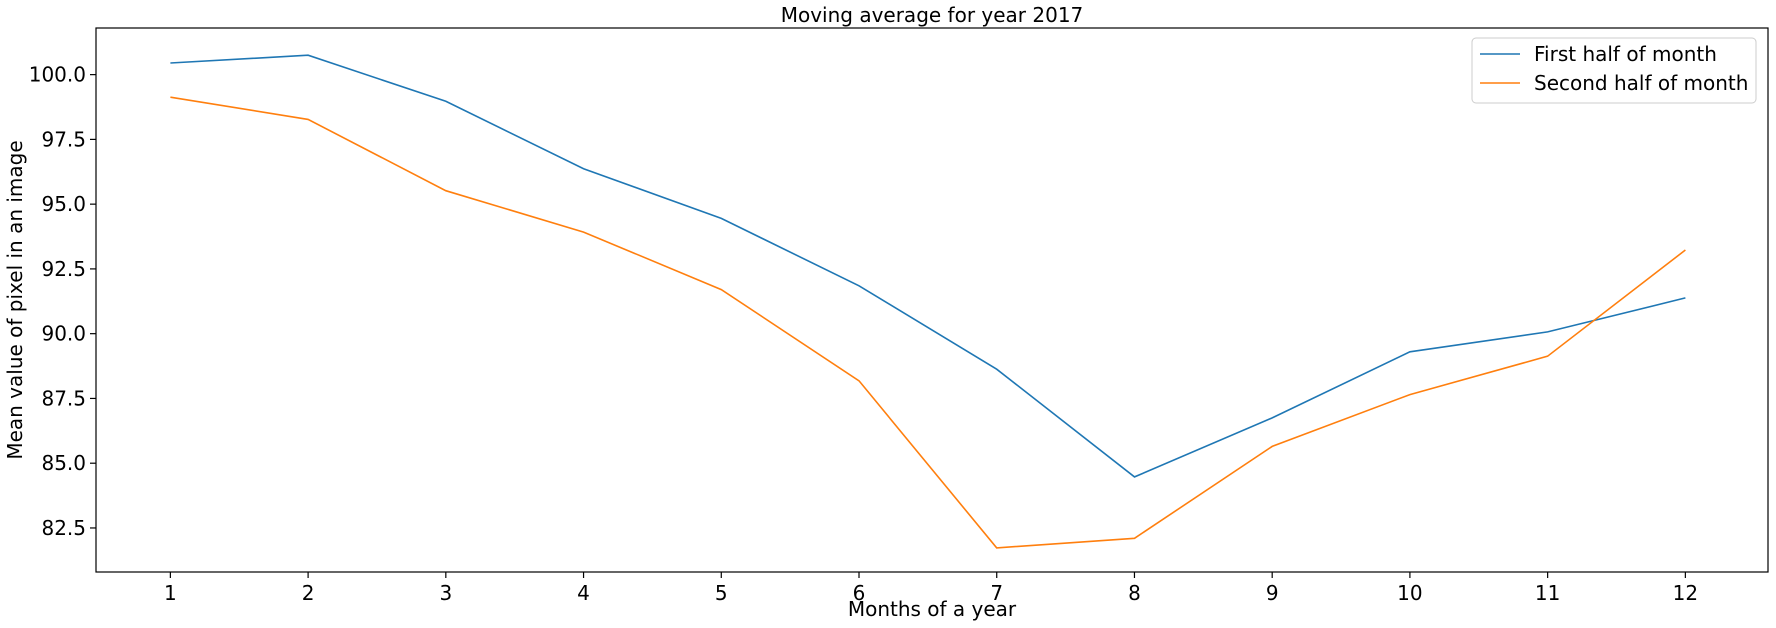 The image size is (1776, 628). What do you see at coordinates (63, 269) in the screenshot?
I see `y-tick-label: 92.5` at bounding box center [63, 269].